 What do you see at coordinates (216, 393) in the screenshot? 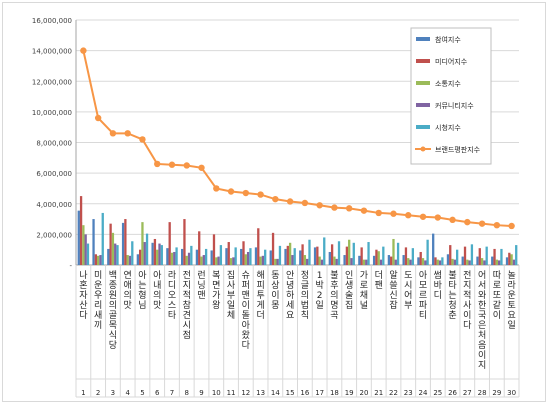
I see `rank-label: 10` at bounding box center [216, 393].